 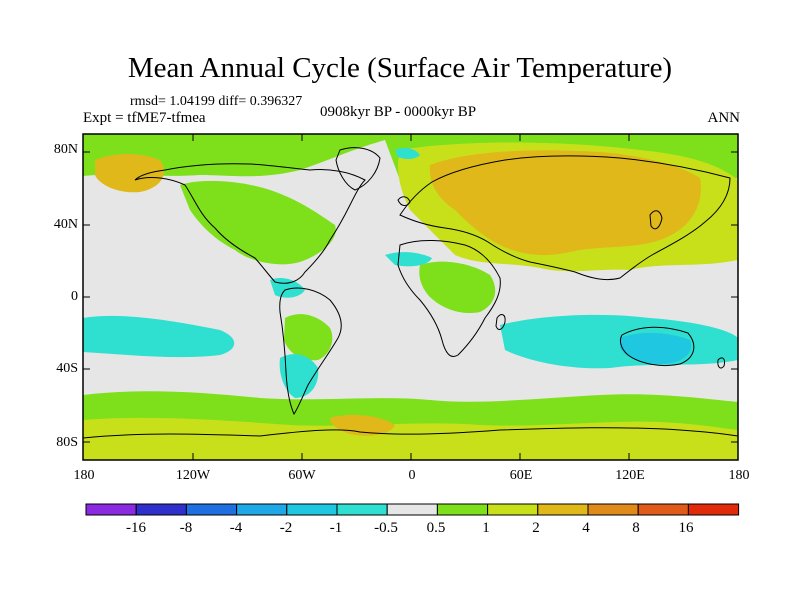 What do you see at coordinates (299, 376) in the screenshot?
I see `south-america-cool` at bounding box center [299, 376].